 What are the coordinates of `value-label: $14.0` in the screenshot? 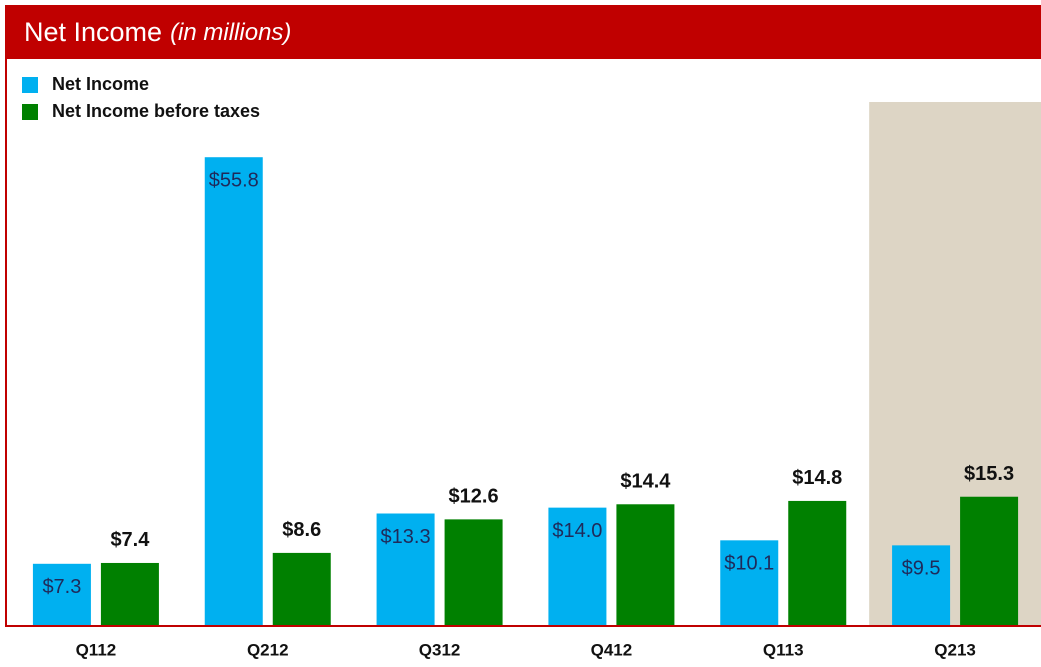 It's located at (577, 531).